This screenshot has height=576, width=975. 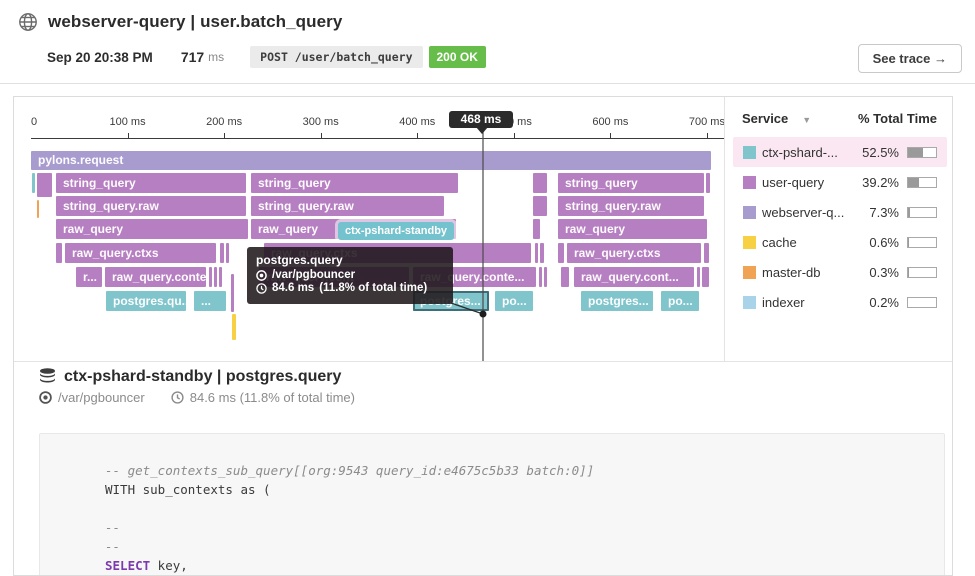 I want to click on time-axis, so click(x=377, y=138).